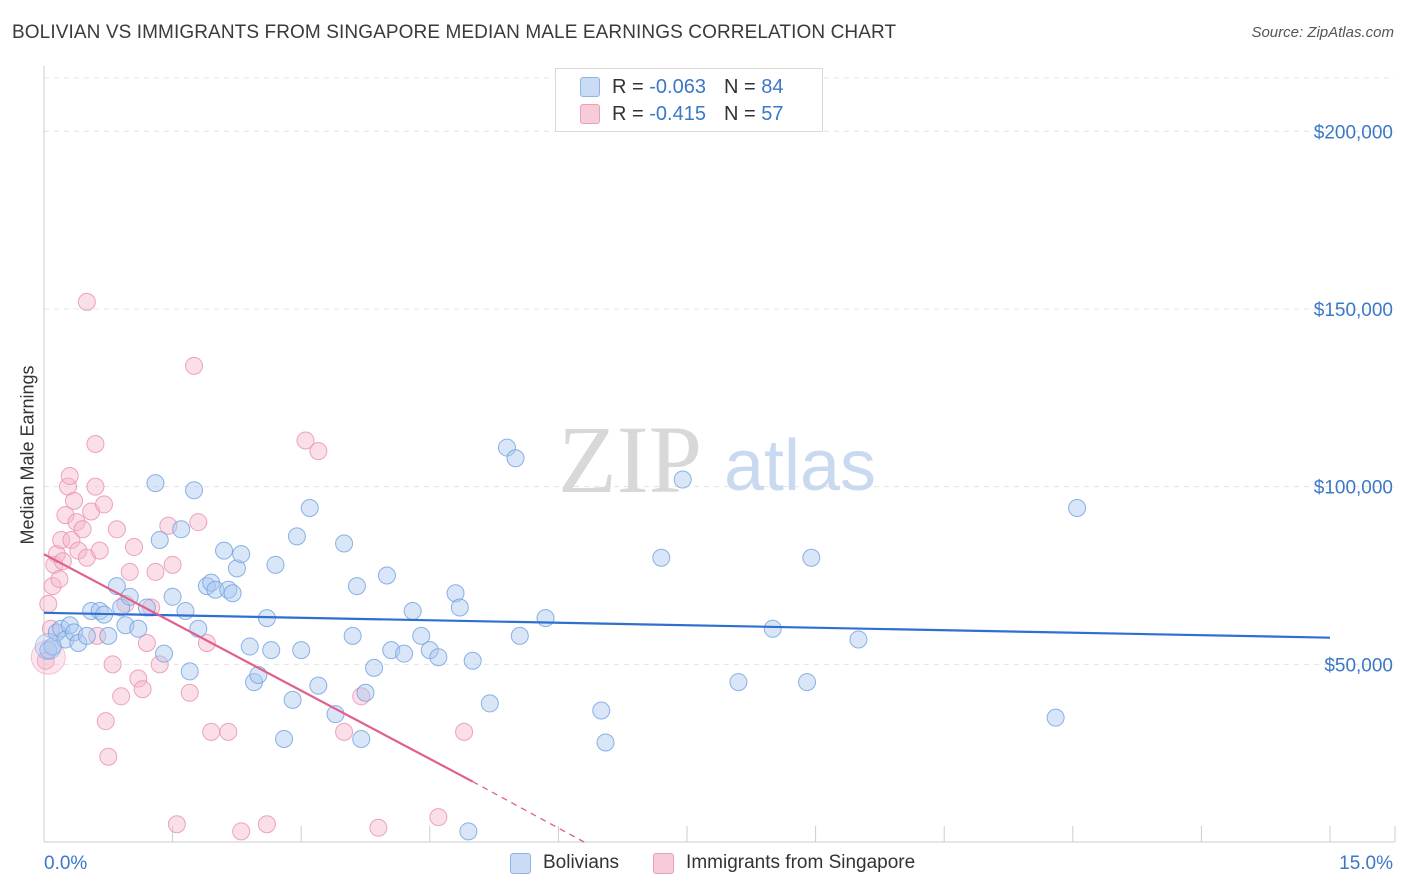  What do you see at coordinates (1358, 665) in the screenshot?
I see `y-tick-label: $50,000` at bounding box center [1358, 665].